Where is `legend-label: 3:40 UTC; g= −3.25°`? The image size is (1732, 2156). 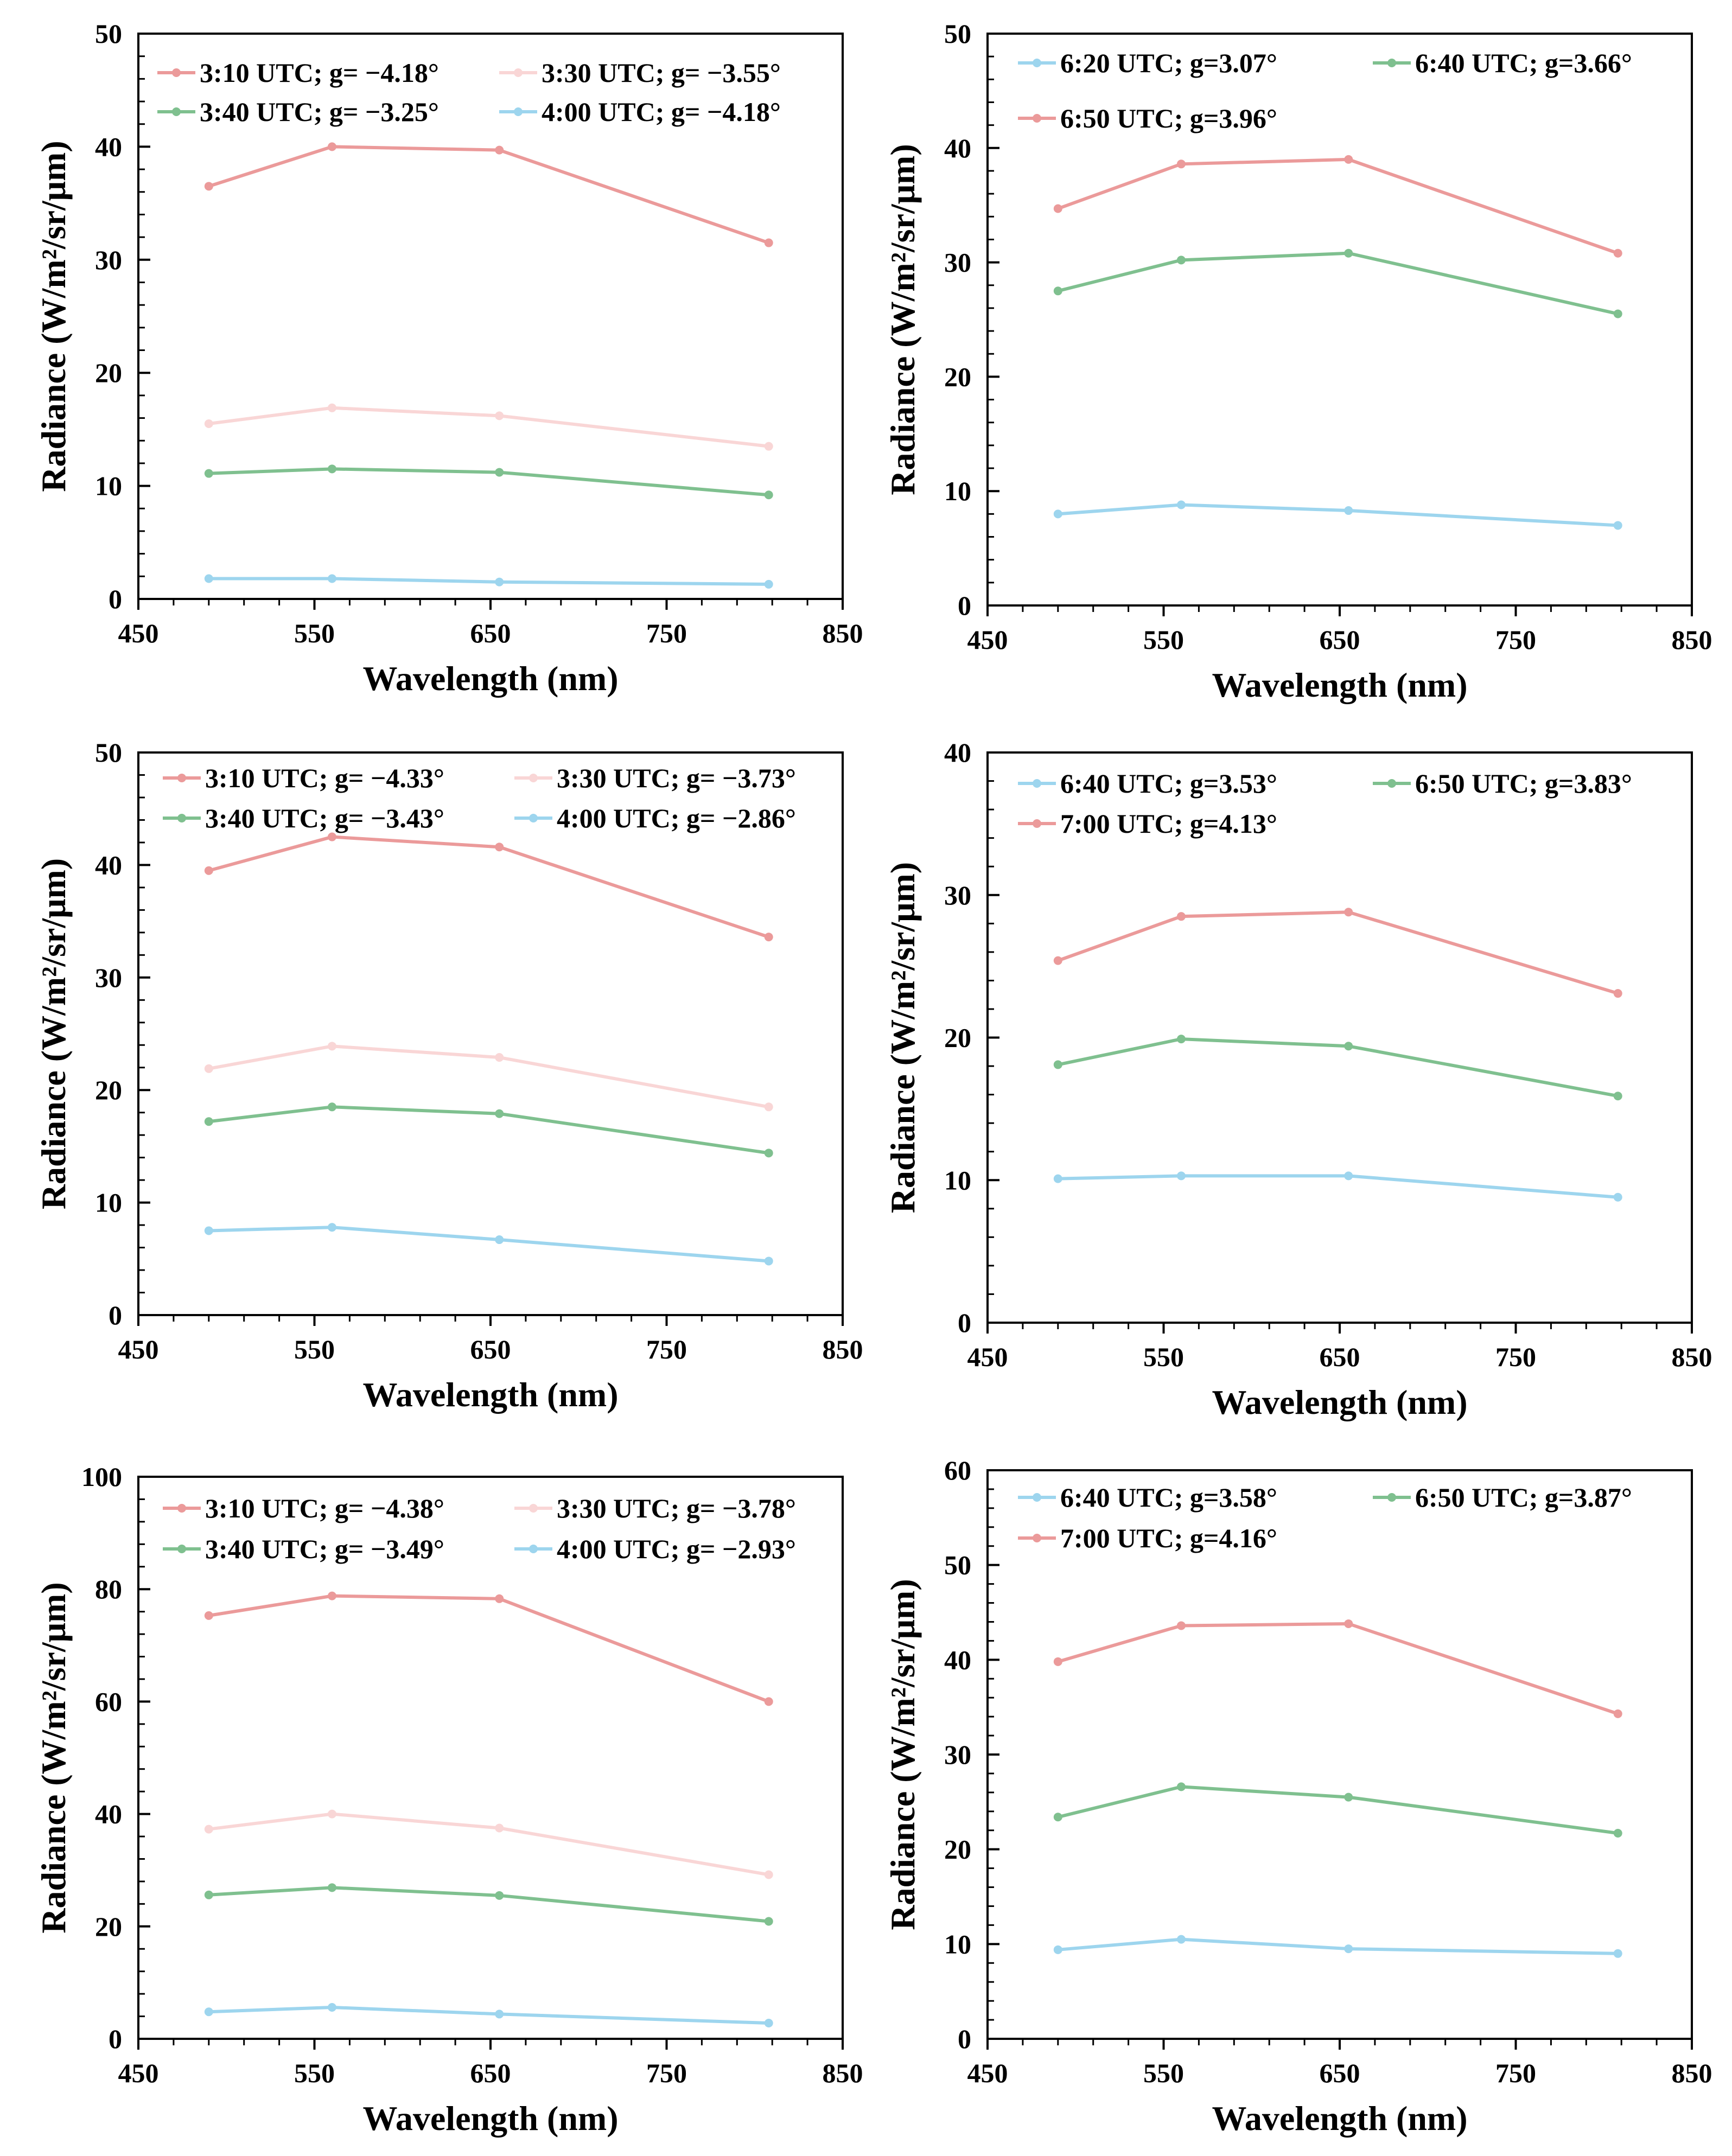
legend-label: 3:40 UTC; g= −3.25° is located at coordinates (319, 112).